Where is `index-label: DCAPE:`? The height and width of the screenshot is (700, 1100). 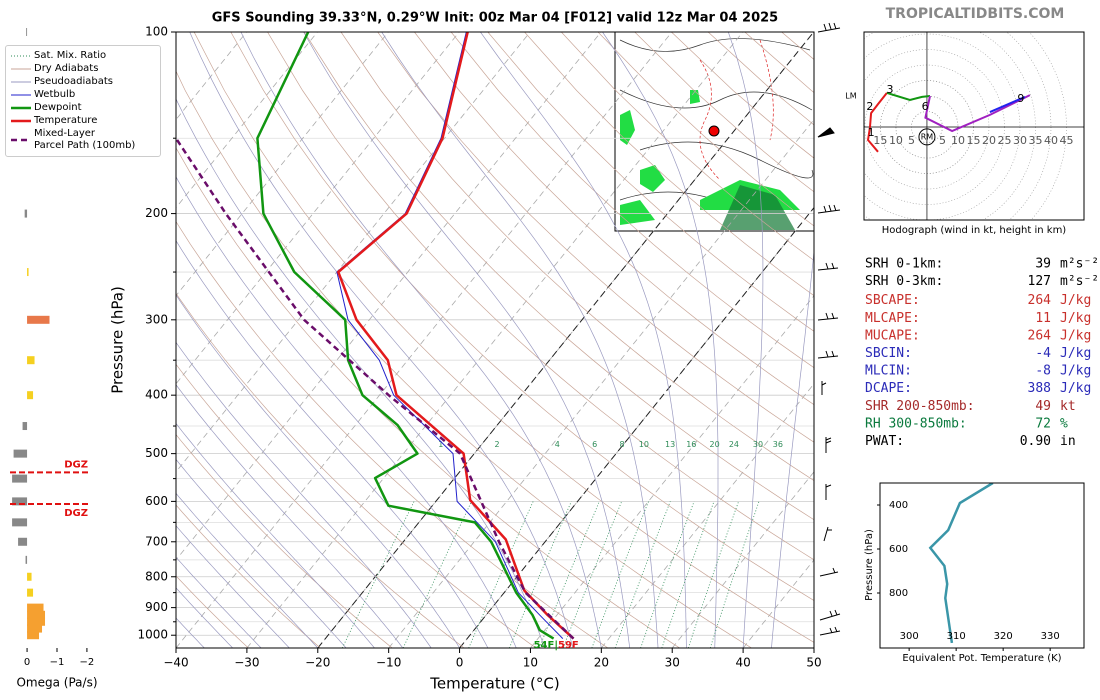 index-label: DCAPE: is located at coordinates (888, 388).